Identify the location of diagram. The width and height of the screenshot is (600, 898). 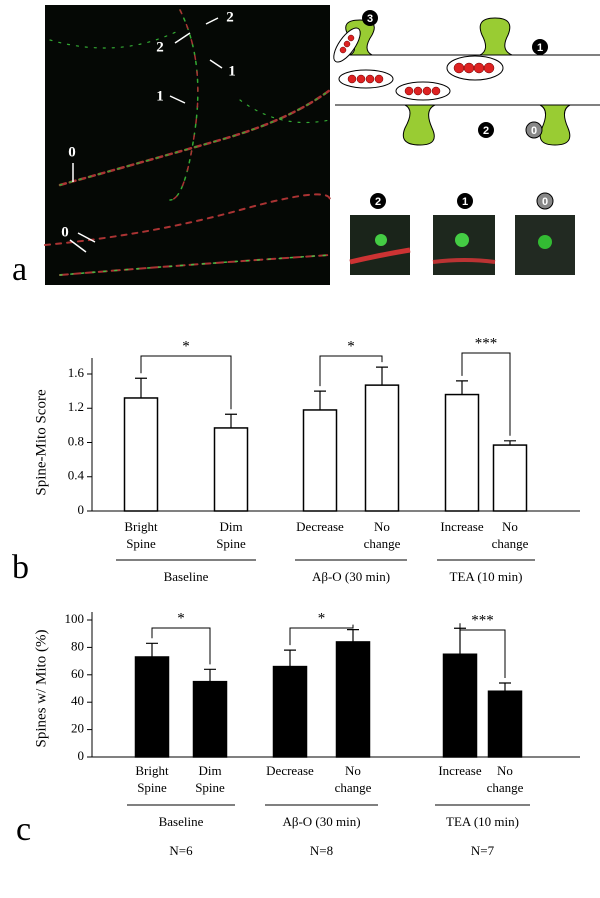
(466, 110).